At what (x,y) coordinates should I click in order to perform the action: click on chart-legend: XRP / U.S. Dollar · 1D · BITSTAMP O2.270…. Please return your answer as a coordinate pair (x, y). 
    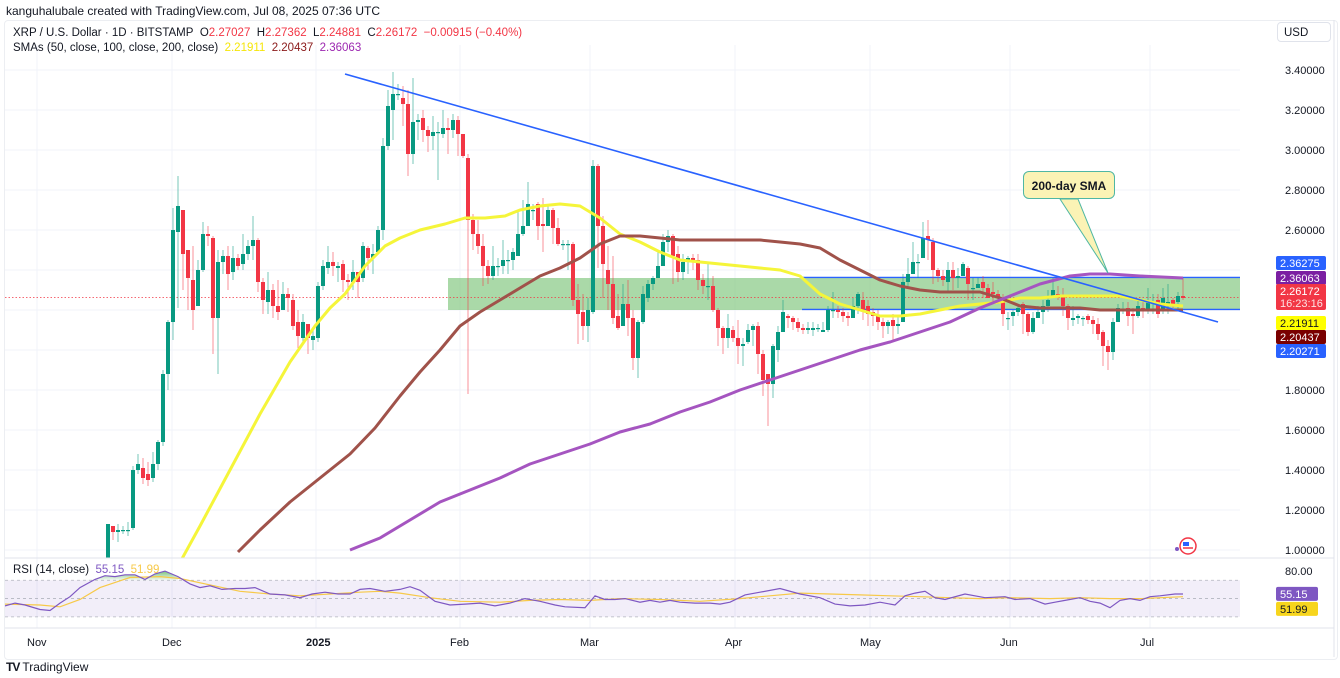
    Looking at the image, I should click on (267, 41).